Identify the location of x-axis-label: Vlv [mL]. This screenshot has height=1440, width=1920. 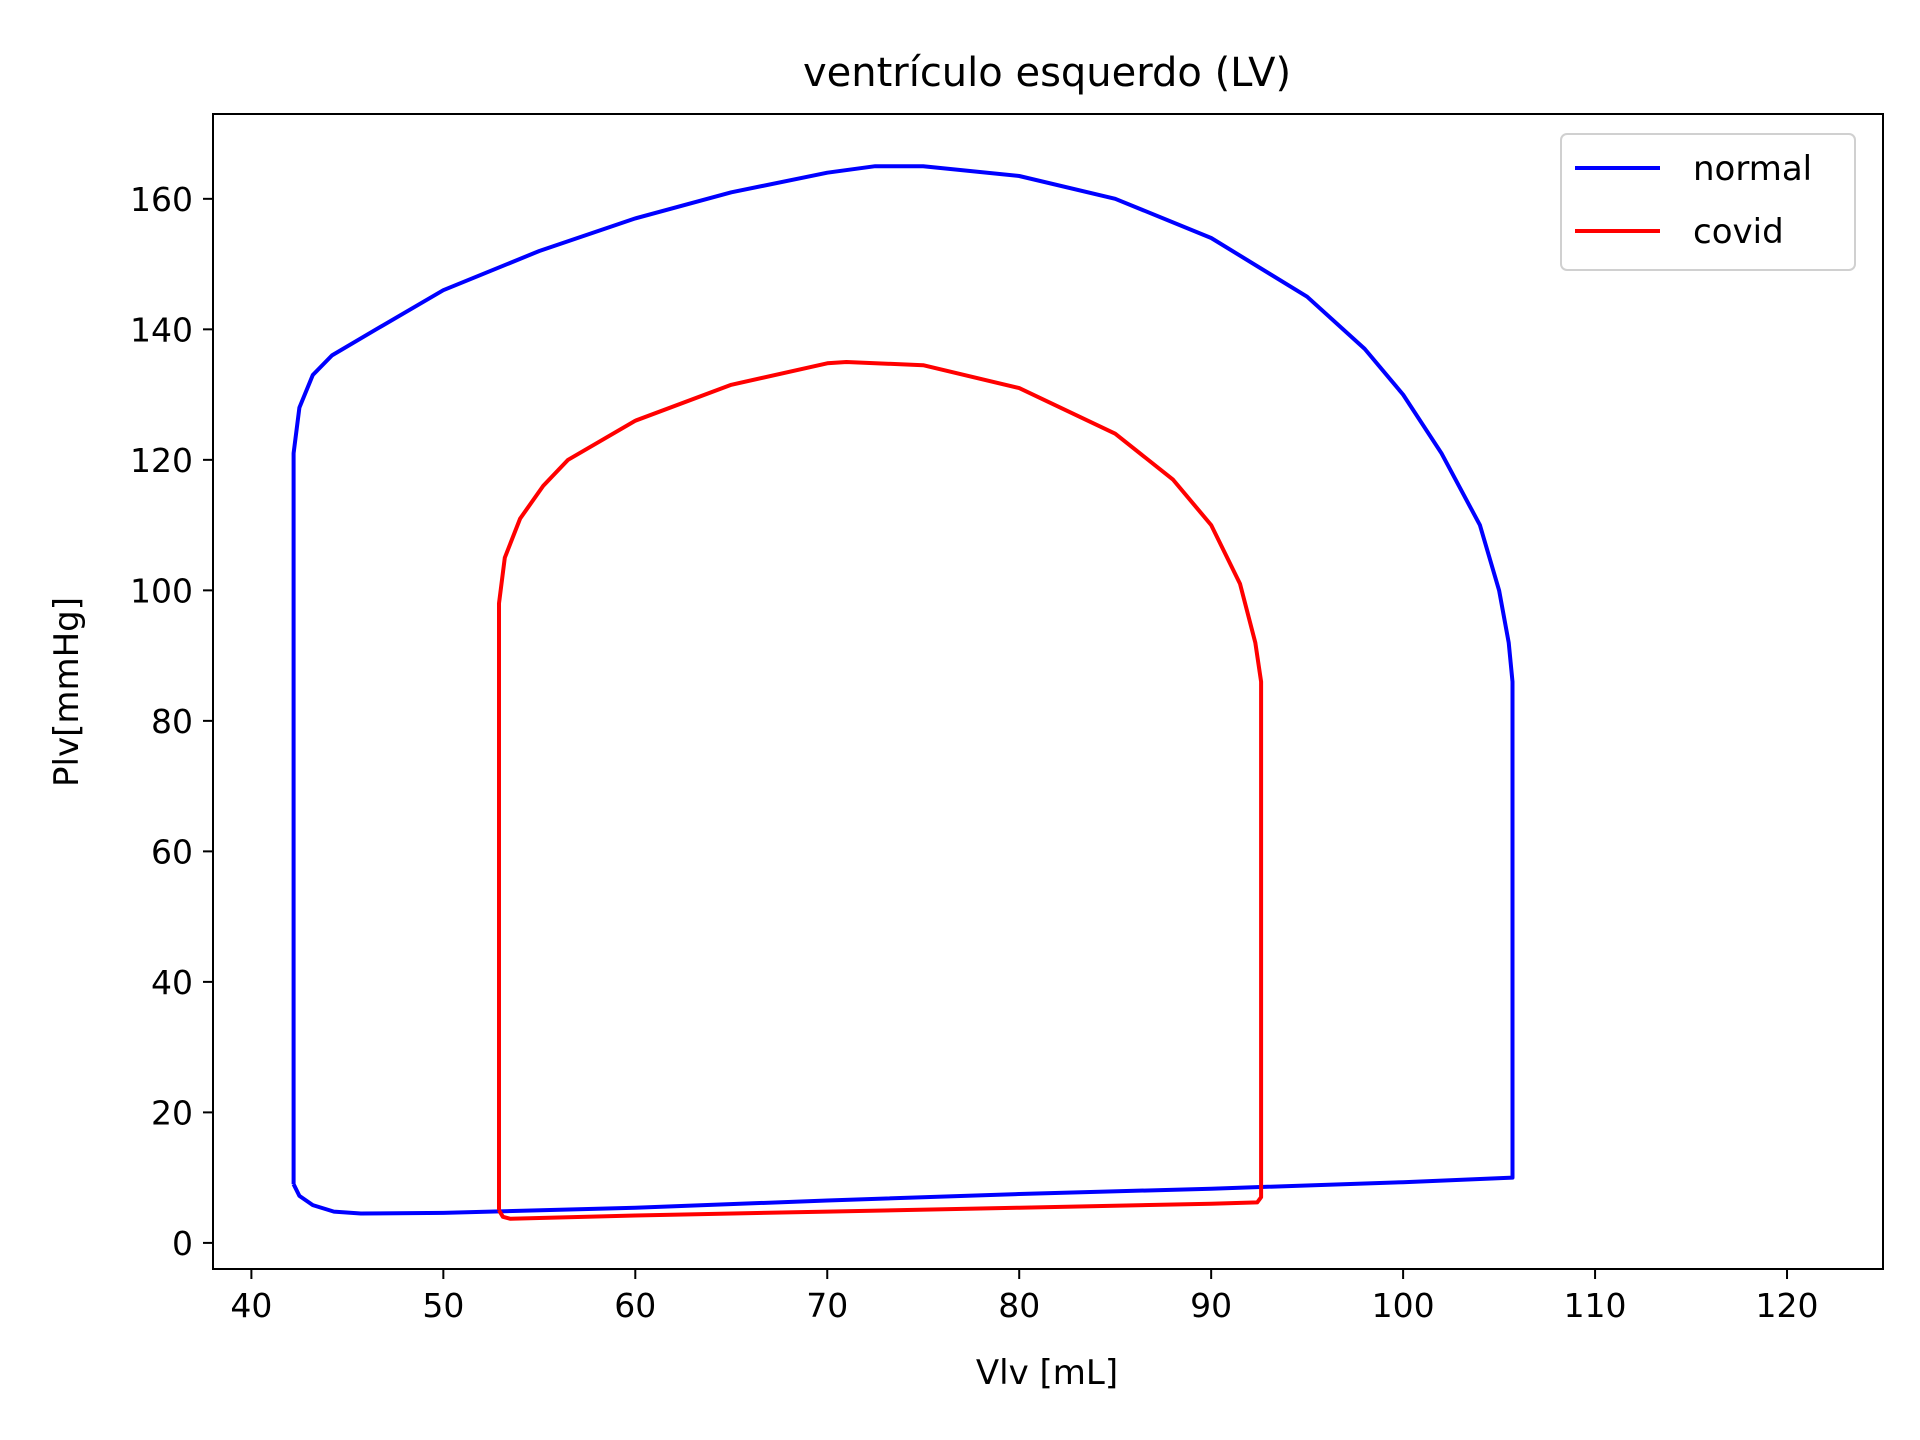
(1047, 1373).